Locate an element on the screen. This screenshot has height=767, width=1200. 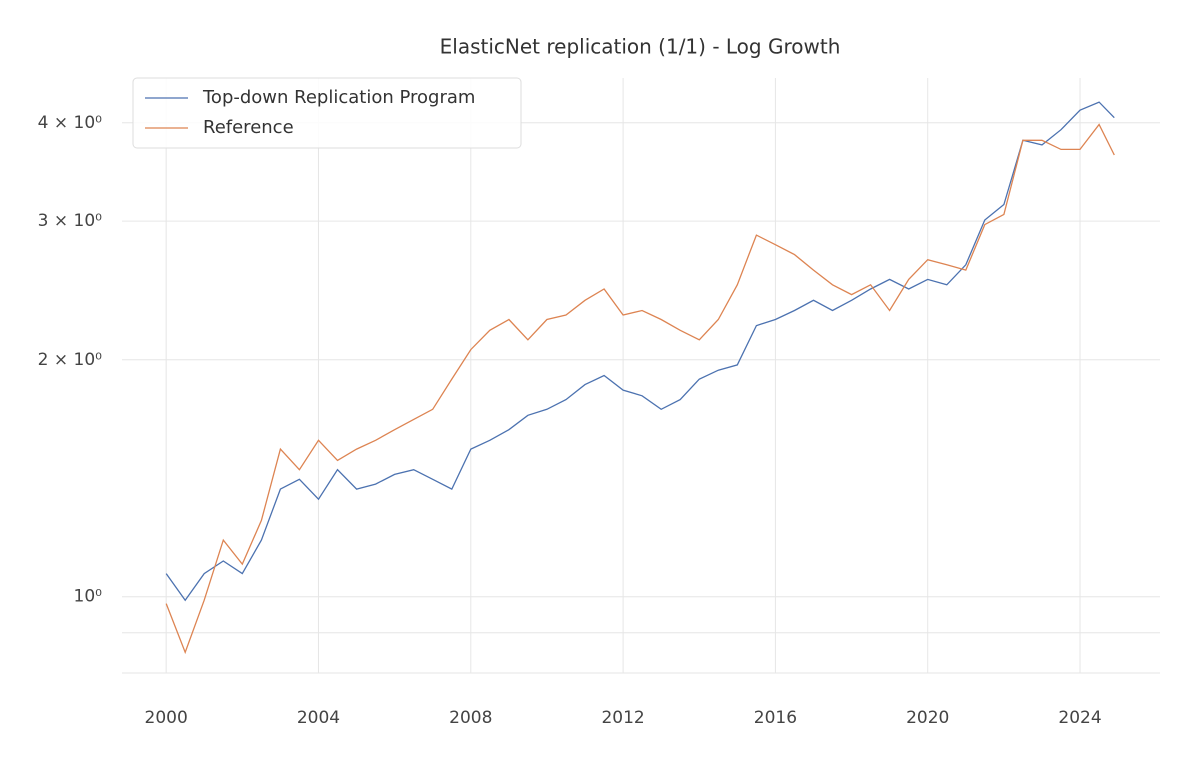
x-tick-label: 2000 is located at coordinates (166, 718).